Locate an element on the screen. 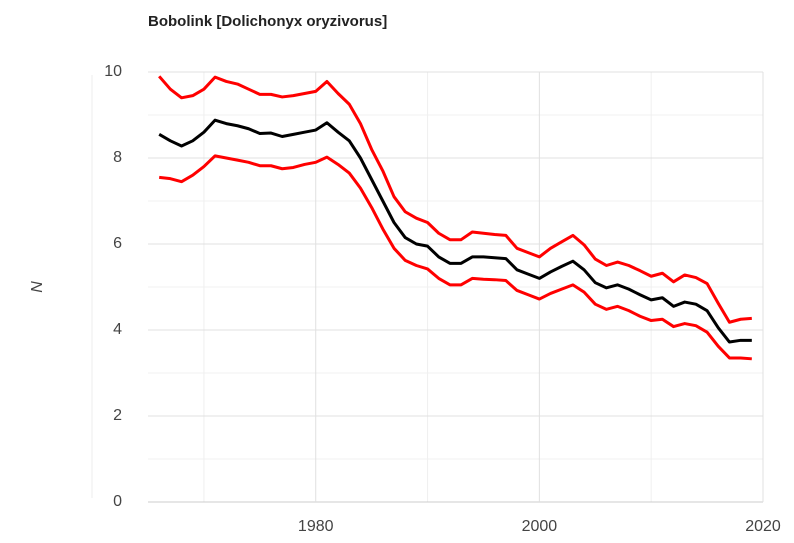 This screenshot has height=543, width=794. y-tick-label: 6 is located at coordinates (117, 243).